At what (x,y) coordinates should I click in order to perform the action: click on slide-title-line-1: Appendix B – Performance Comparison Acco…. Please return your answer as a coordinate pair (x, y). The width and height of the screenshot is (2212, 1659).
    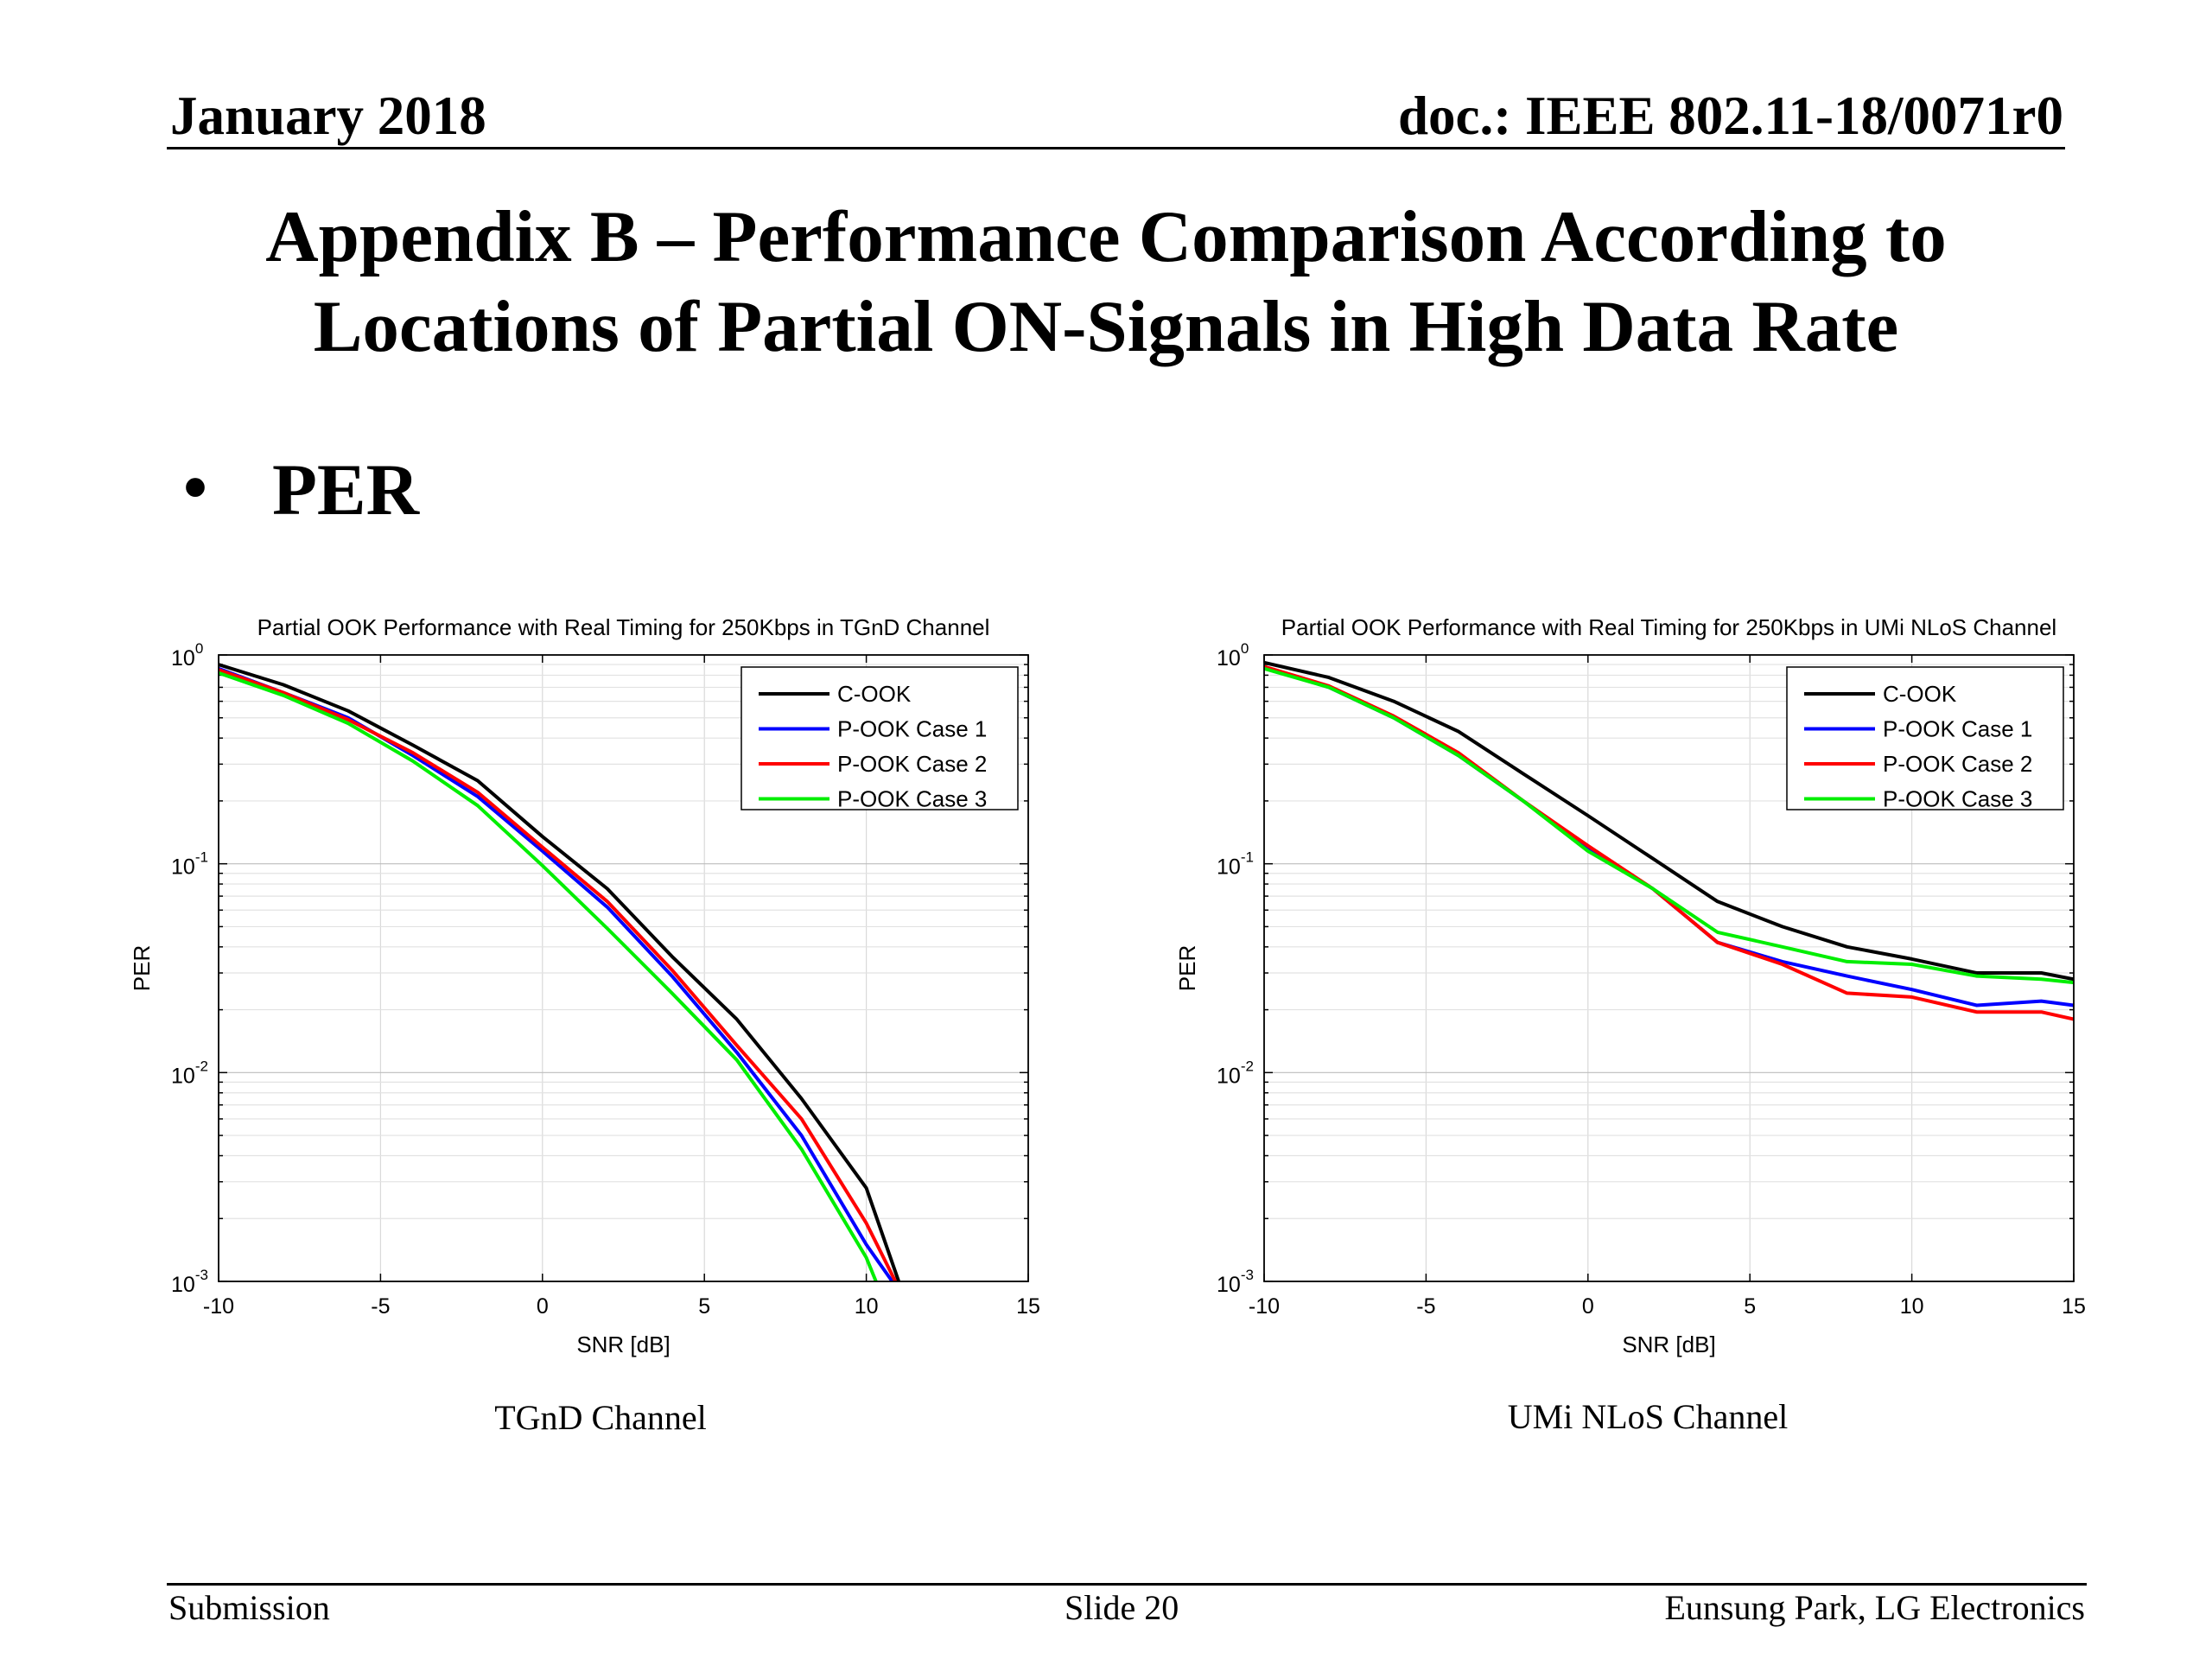
    Looking at the image, I should click on (1106, 236).